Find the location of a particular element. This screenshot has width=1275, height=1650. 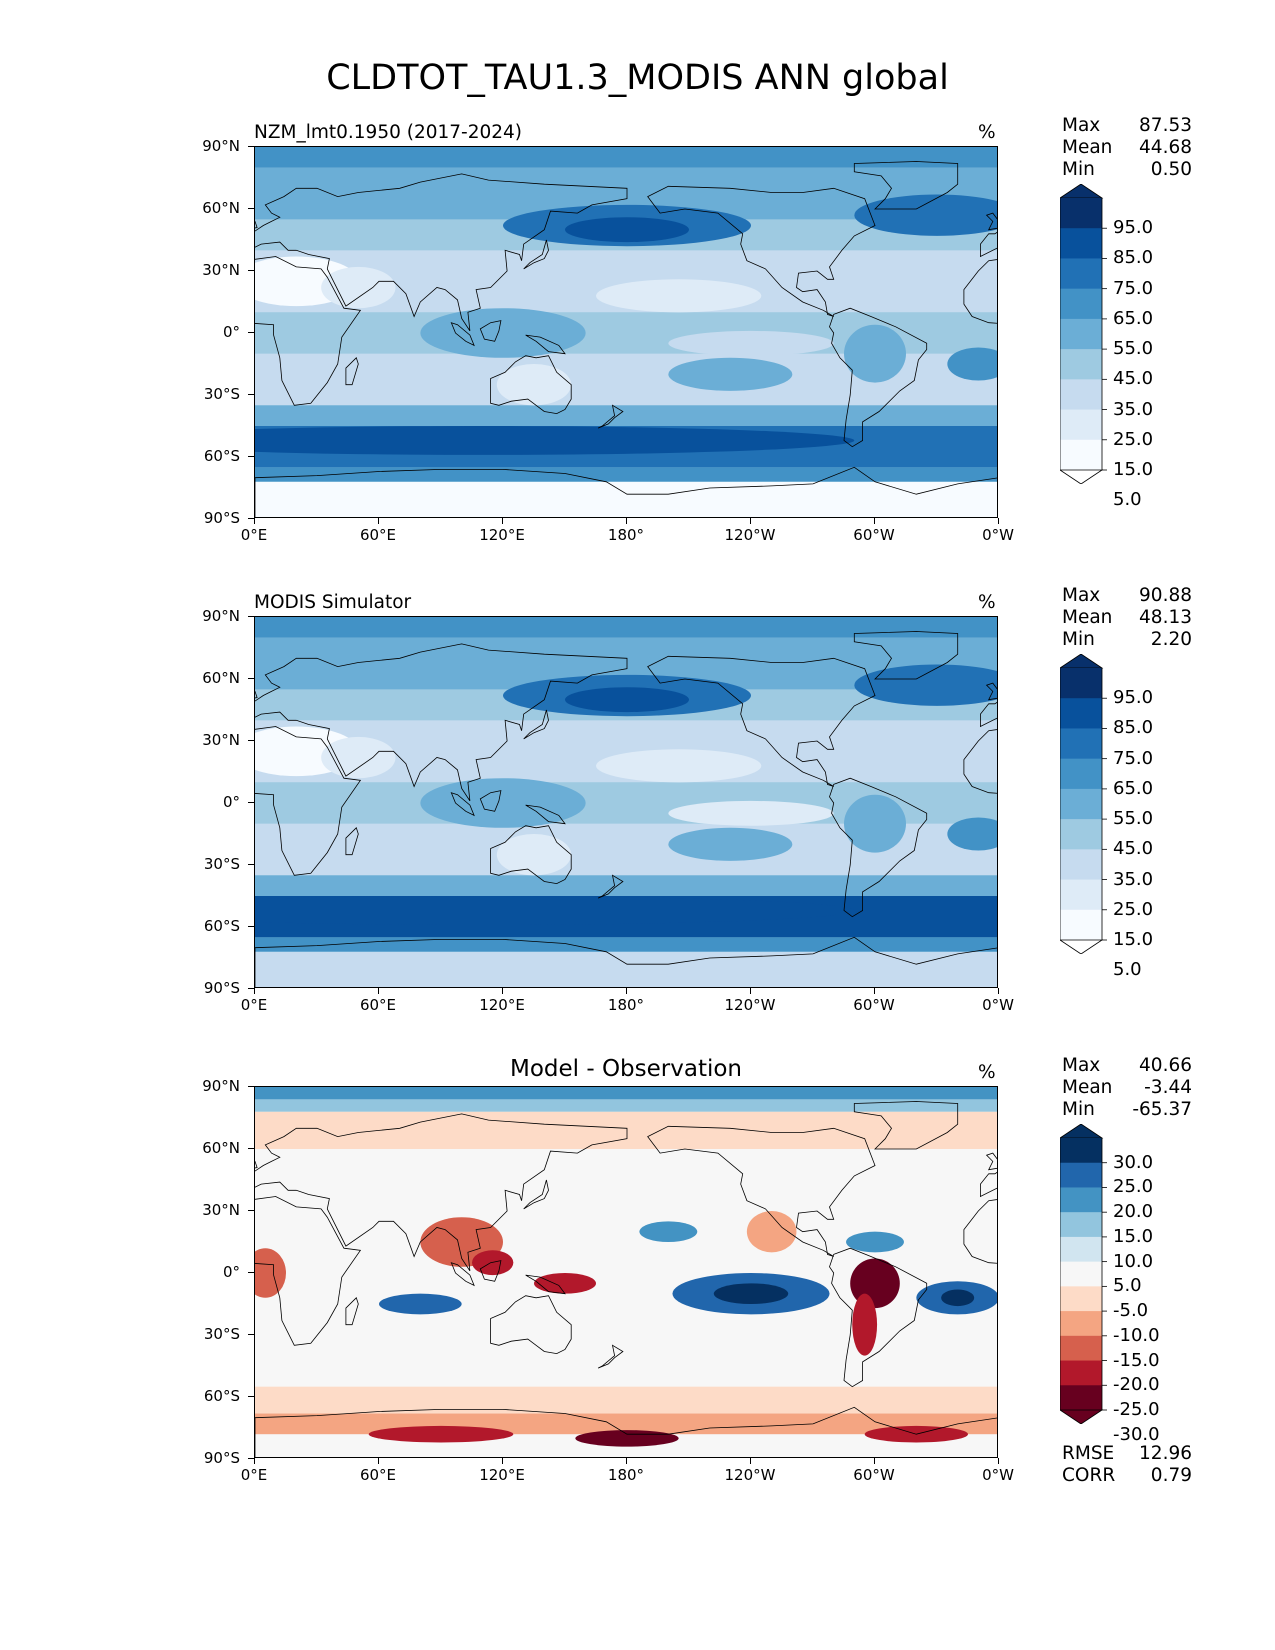

lon-tick-label: 0°E is located at coordinates (254, 1005).